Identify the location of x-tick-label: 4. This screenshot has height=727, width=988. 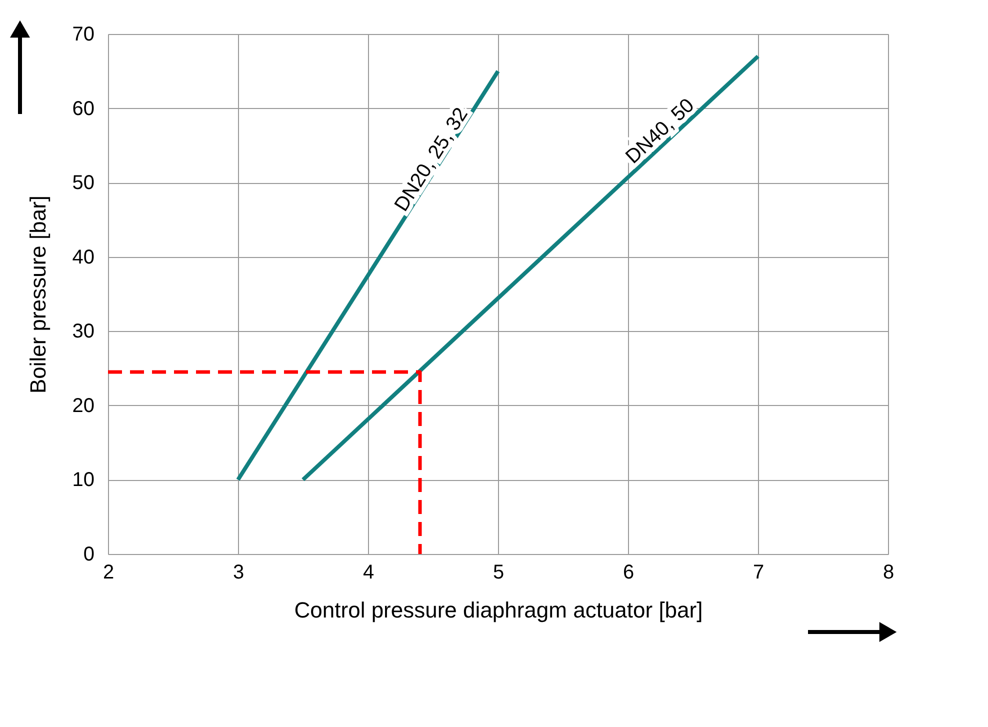
(368, 573).